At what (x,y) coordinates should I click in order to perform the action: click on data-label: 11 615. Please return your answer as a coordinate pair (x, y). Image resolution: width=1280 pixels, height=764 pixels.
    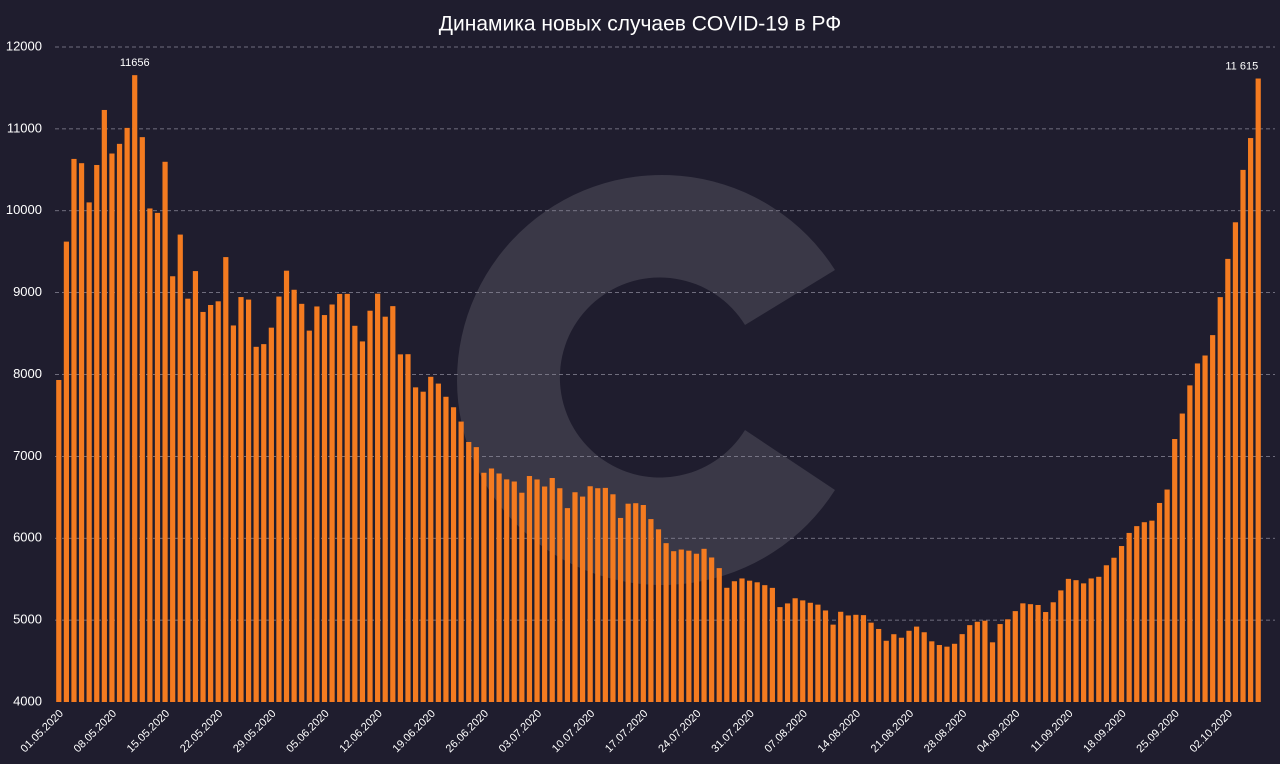
    Looking at the image, I should click on (1241, 66).